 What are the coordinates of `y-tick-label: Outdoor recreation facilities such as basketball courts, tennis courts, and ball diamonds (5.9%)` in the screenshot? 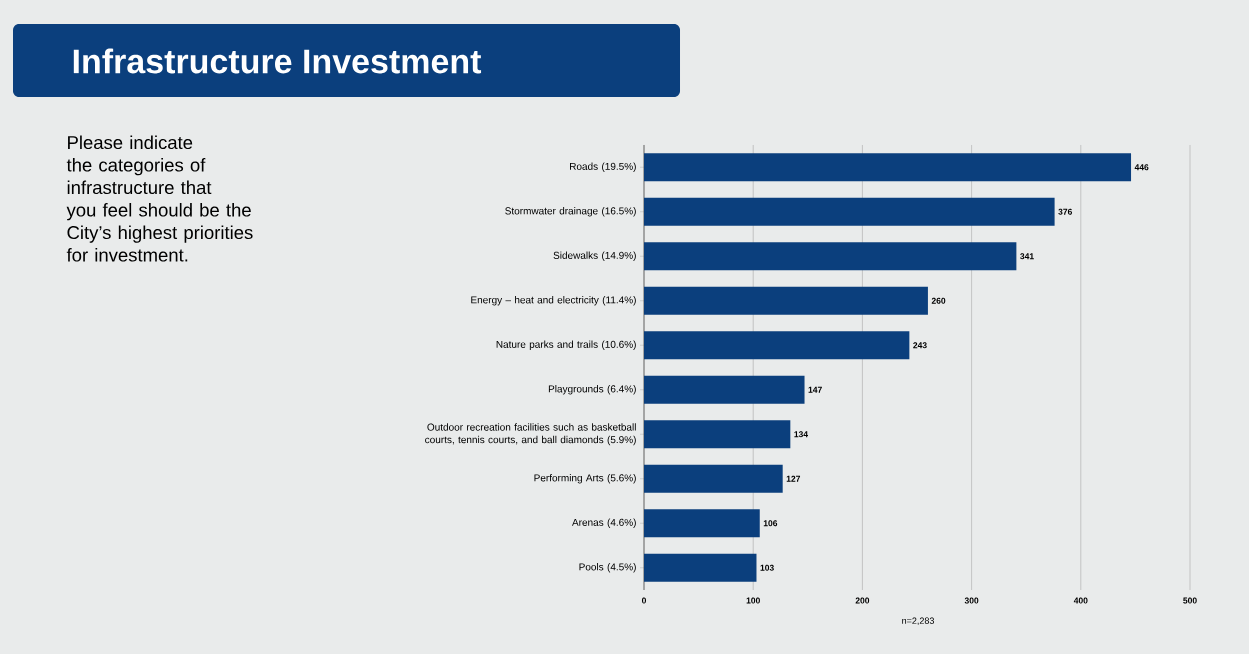 It's located at (530, 434).